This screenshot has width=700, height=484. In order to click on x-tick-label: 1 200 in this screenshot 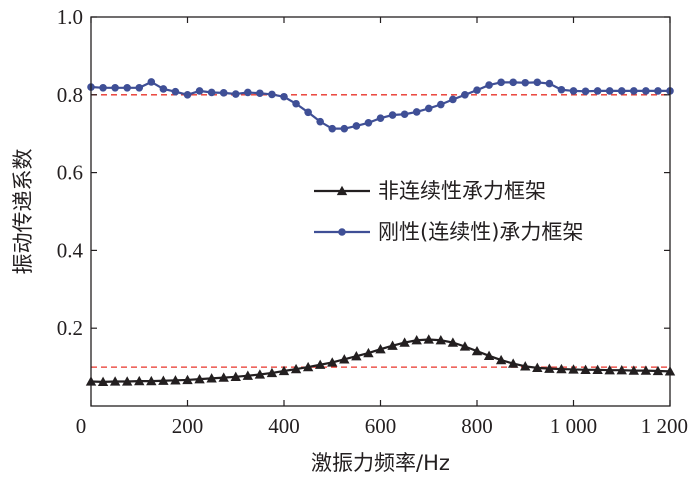, I will do `click(664, 426)`.